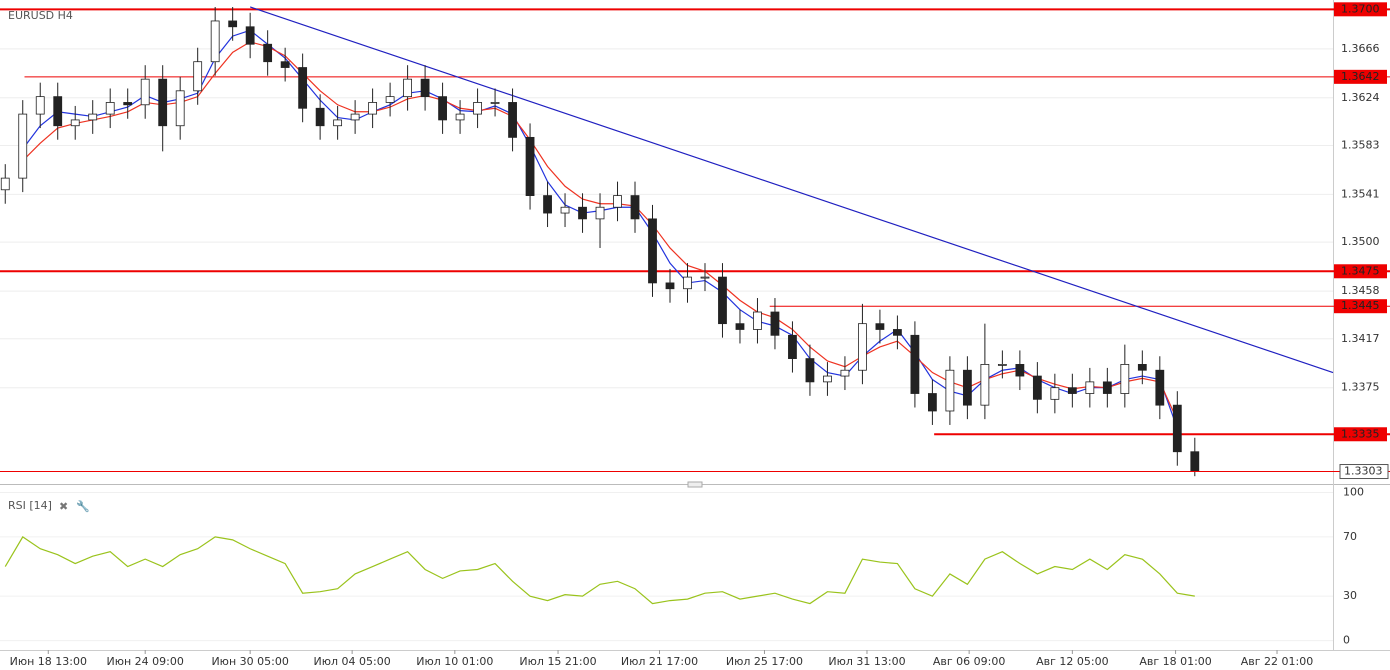 The width and height of the screenshot is (1390, 670). What do you see at coordinates (1072, 661) in the screenshot?
I see `x-tick-label: Авг 12 05:00` at bounding box center [1072, 661].